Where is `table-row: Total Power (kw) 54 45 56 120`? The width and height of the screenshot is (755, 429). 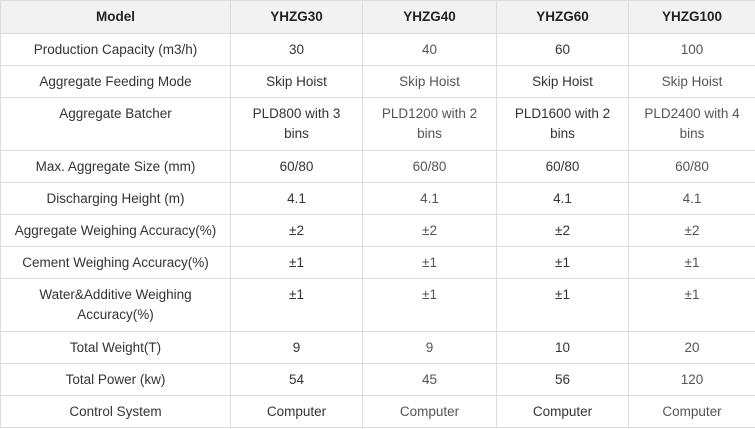 table-row: Total Power (kw) 54 45 56 120 is located at coordinates (377, 379).